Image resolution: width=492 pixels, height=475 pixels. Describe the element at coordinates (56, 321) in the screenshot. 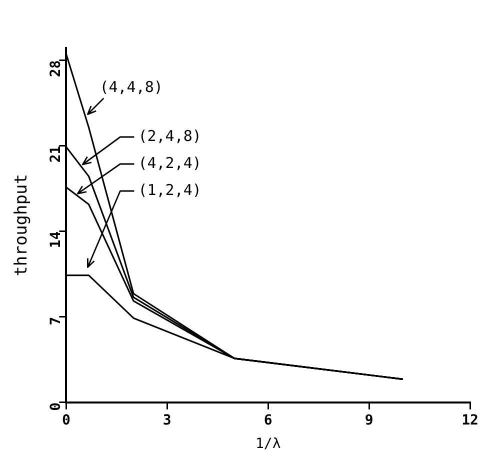

I see `y-tick-label: 7` at that location.